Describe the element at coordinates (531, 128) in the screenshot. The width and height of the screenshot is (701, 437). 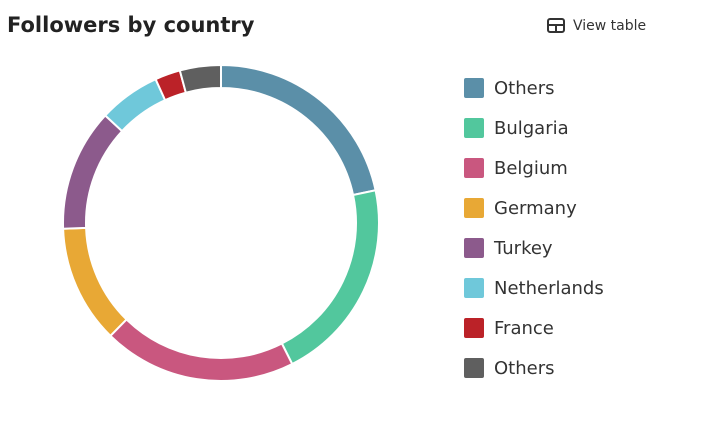
I see `legend-label: Bulgaria` at that location.